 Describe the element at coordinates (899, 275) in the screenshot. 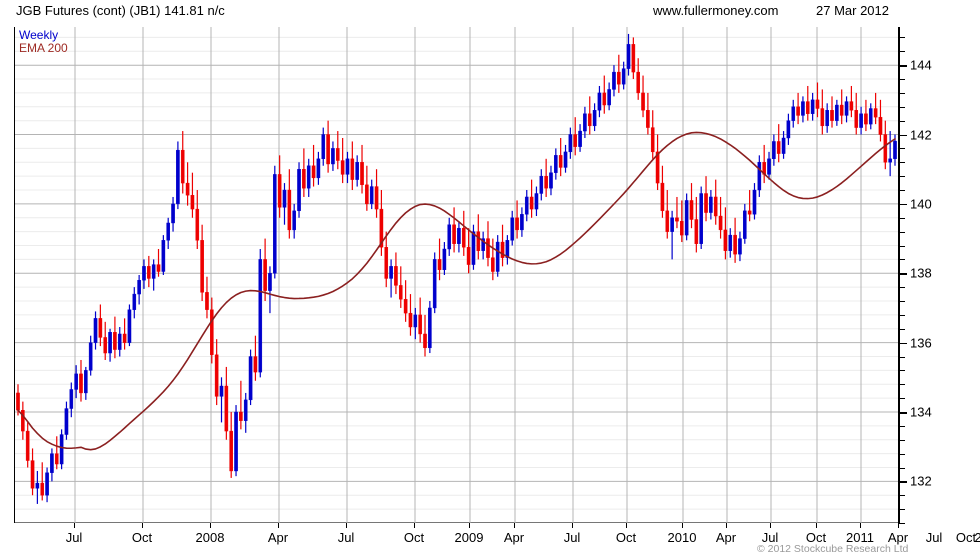

I see `y-axis-line` at that location.